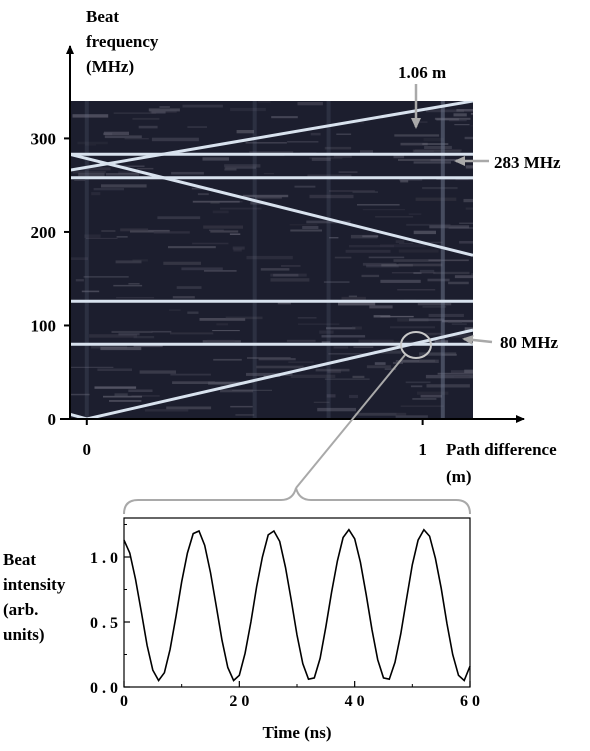 Image resolution: width=590 pixels, height=751 pixels. Describe the element at coordinates (34, 584) in the screenshot. I see `bottom-ylabel-line-2: intensity` at that location.